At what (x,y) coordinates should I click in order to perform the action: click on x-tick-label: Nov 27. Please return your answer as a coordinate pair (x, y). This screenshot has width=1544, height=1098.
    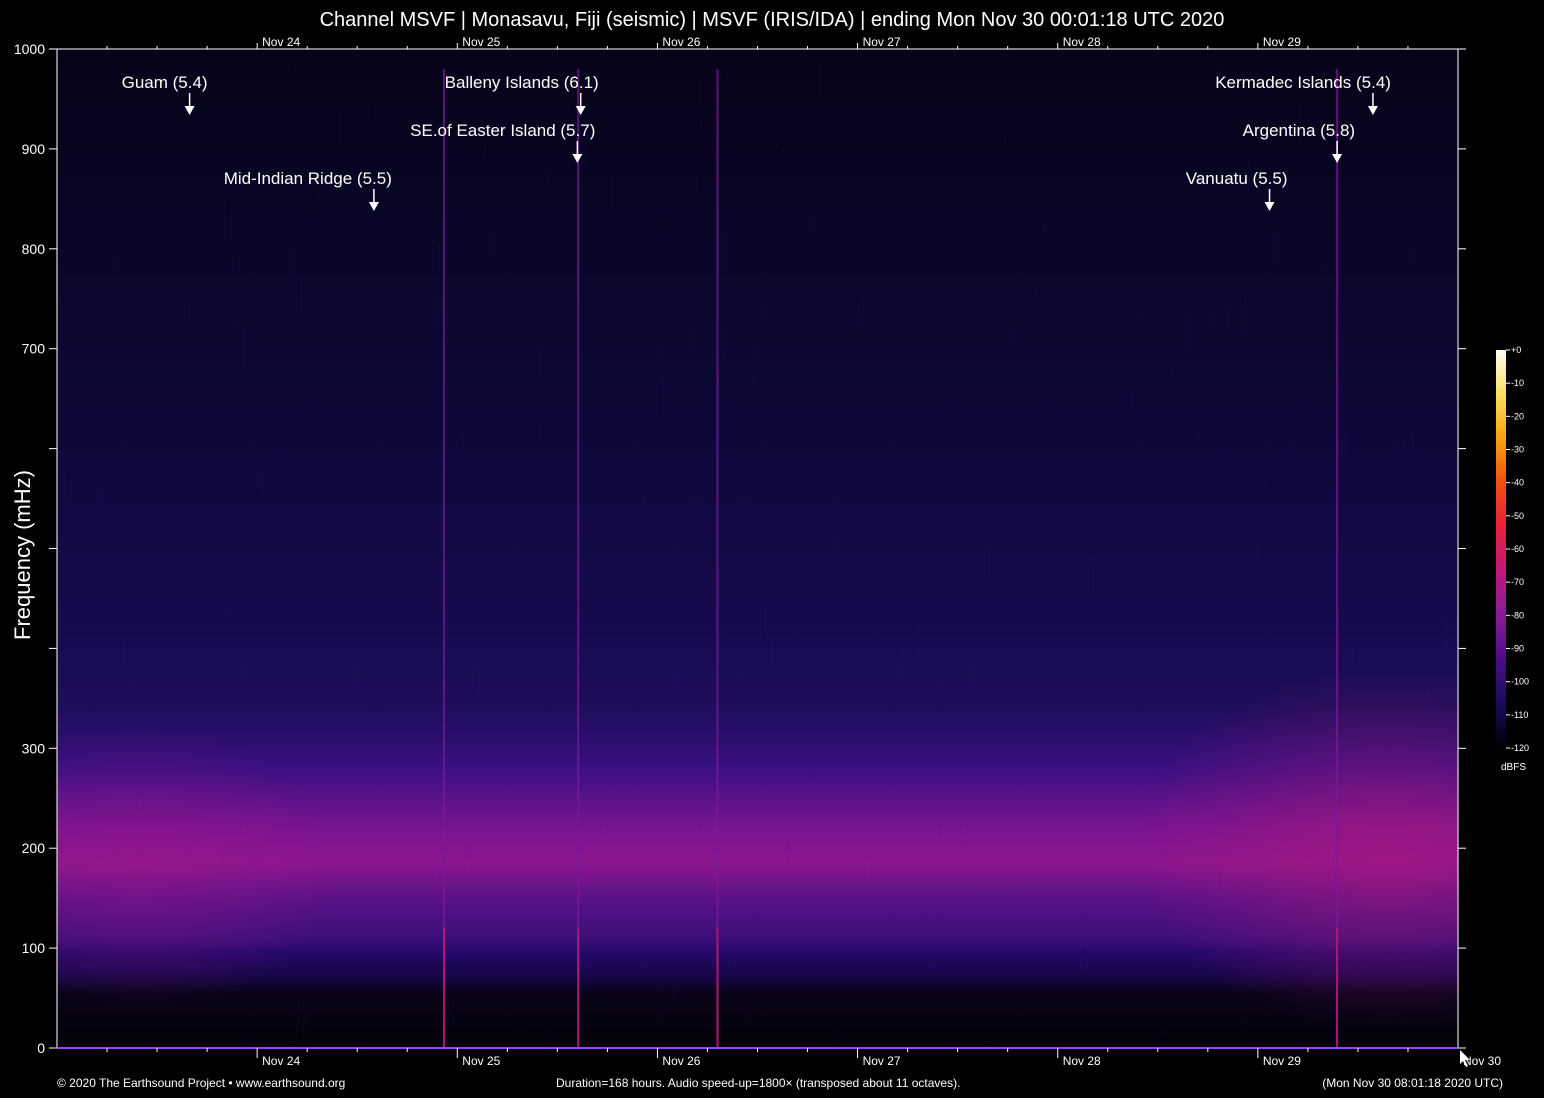
    Looking at the image, I should click on (882, 1061).